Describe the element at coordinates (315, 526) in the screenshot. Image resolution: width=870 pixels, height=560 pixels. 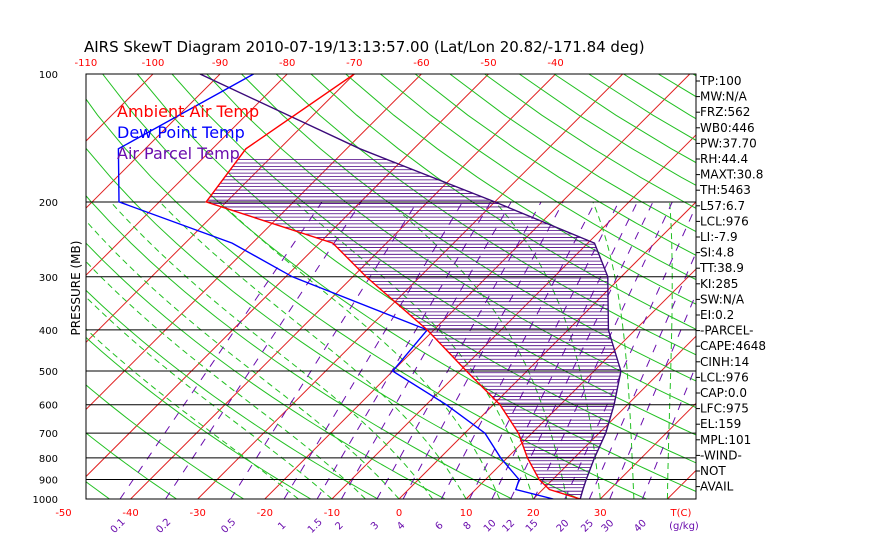
I see `mixing-ratio-tick-label: 1.5` at that location.